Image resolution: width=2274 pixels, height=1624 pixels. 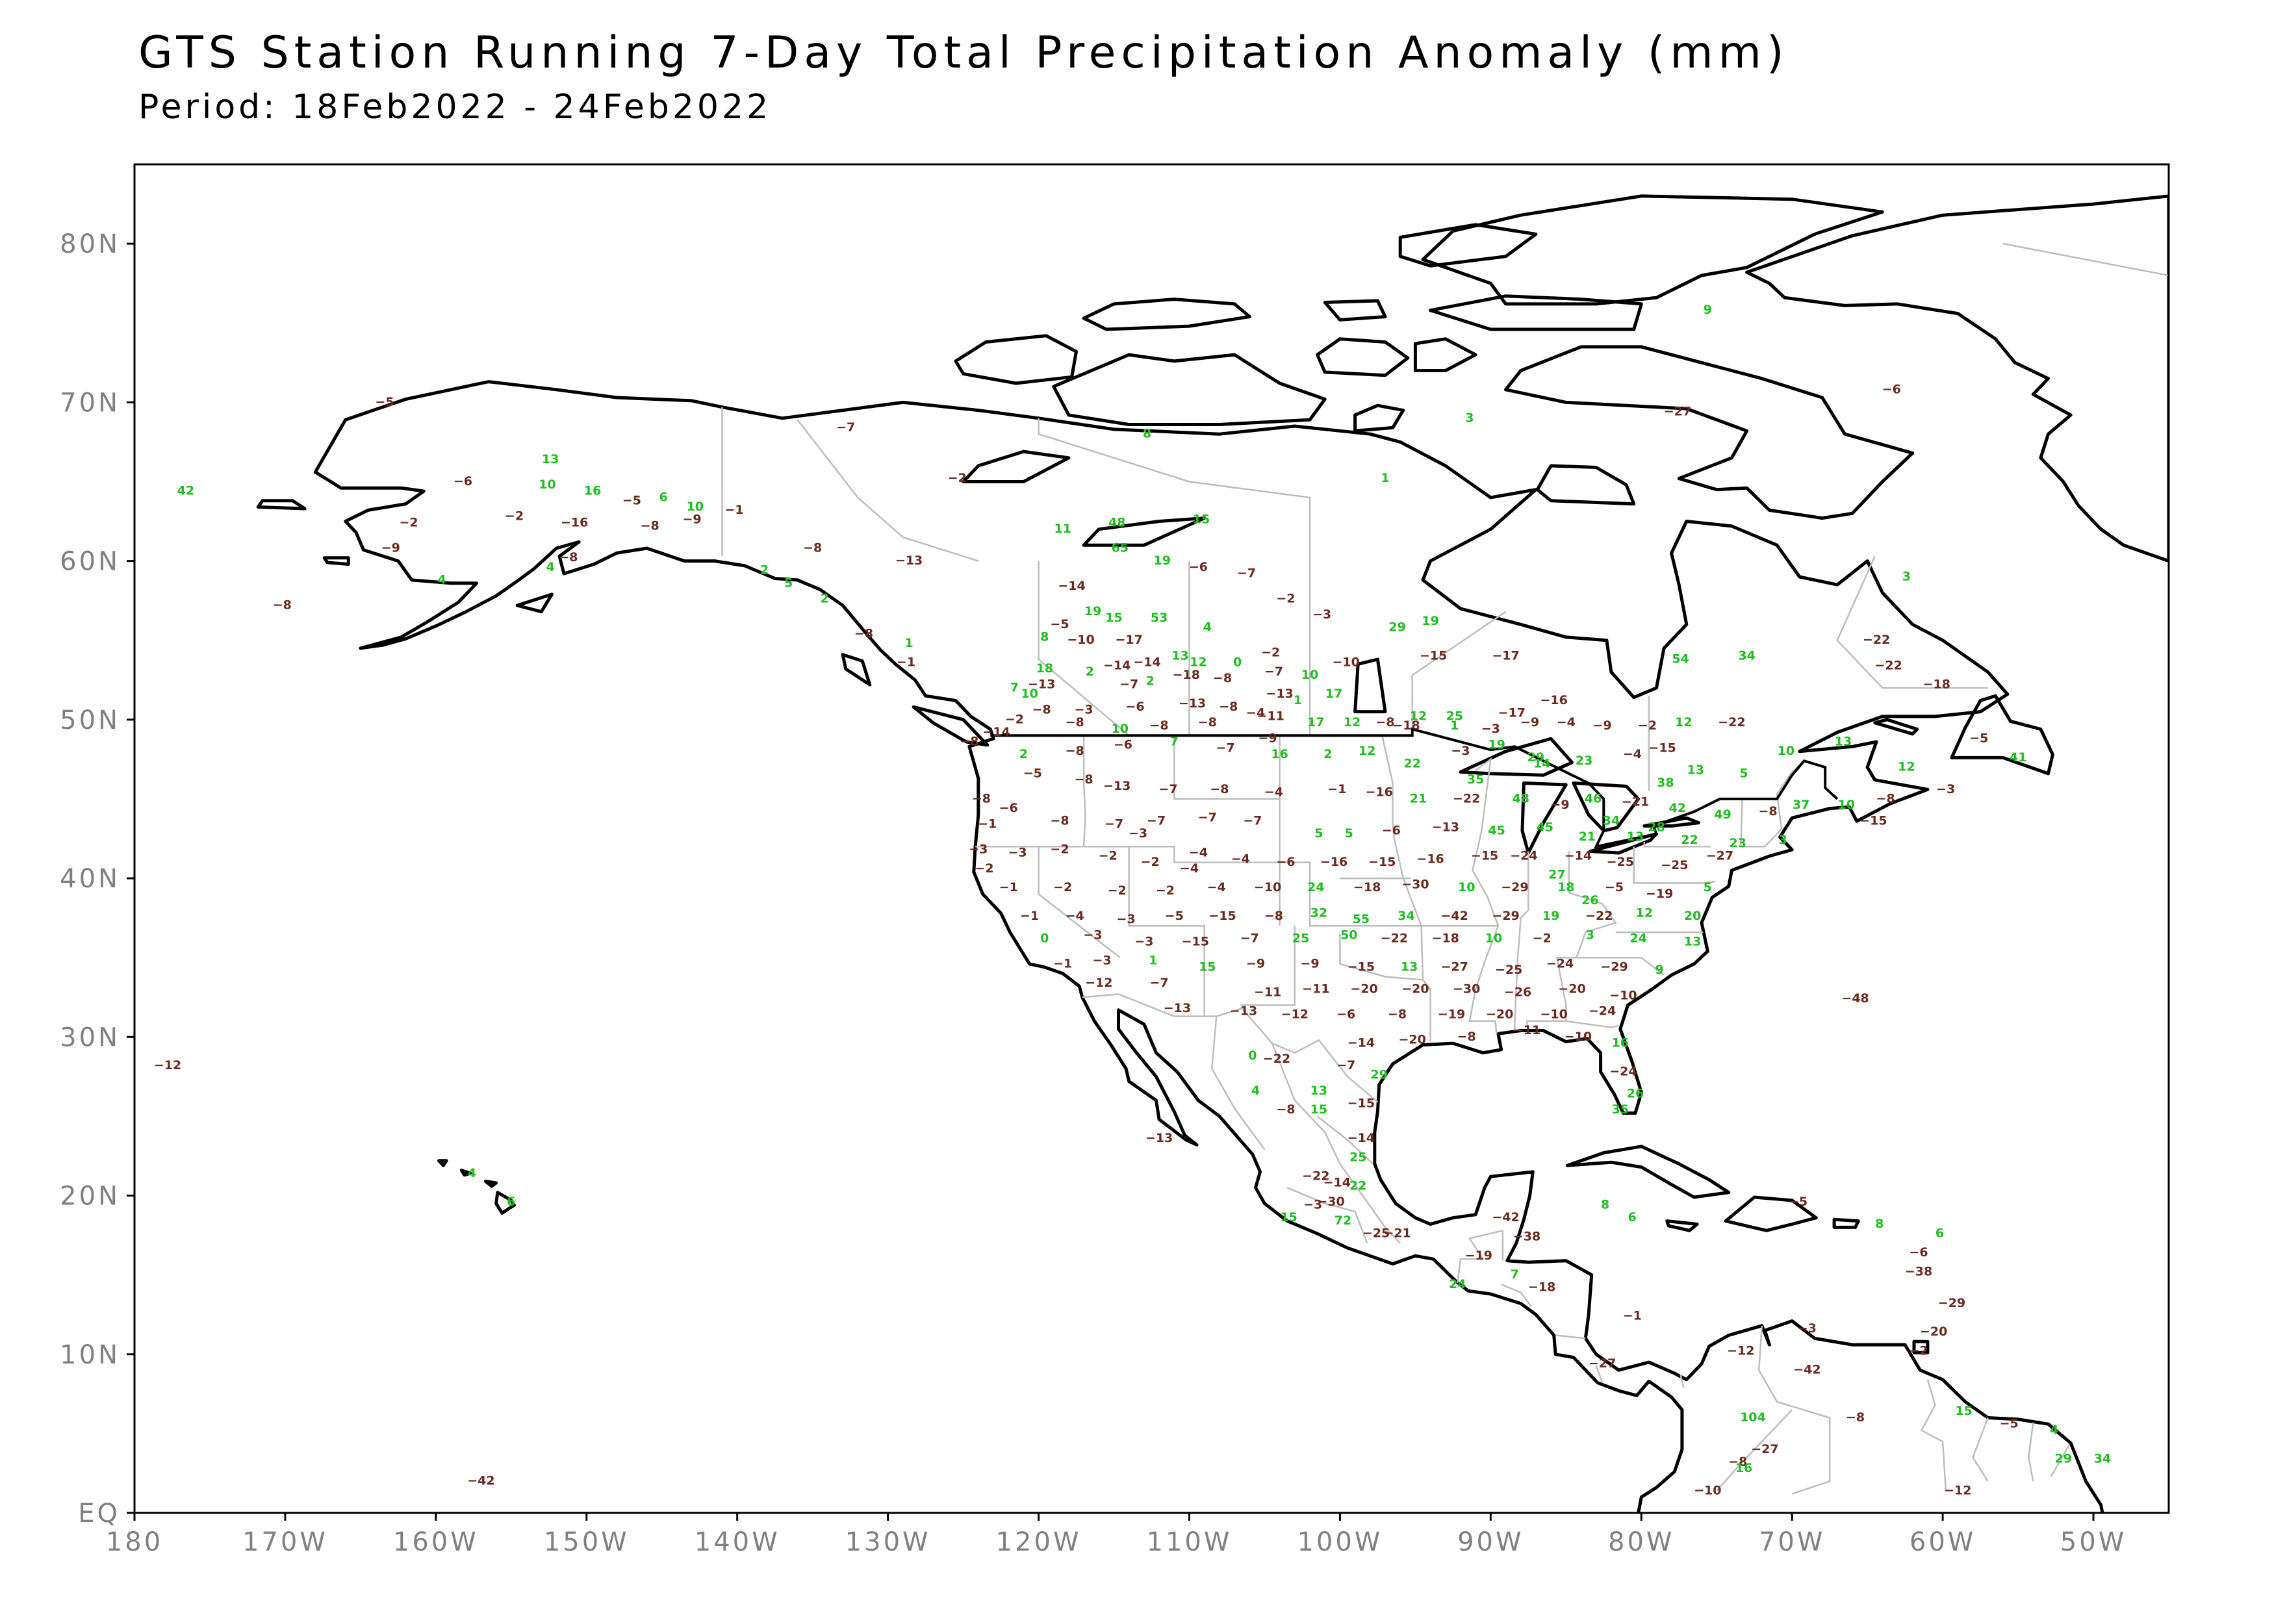 What do you see at coordinates (1620, 1109) in the screenshot?
I see `station-value: 35` at bounding box center [1620, 1109].